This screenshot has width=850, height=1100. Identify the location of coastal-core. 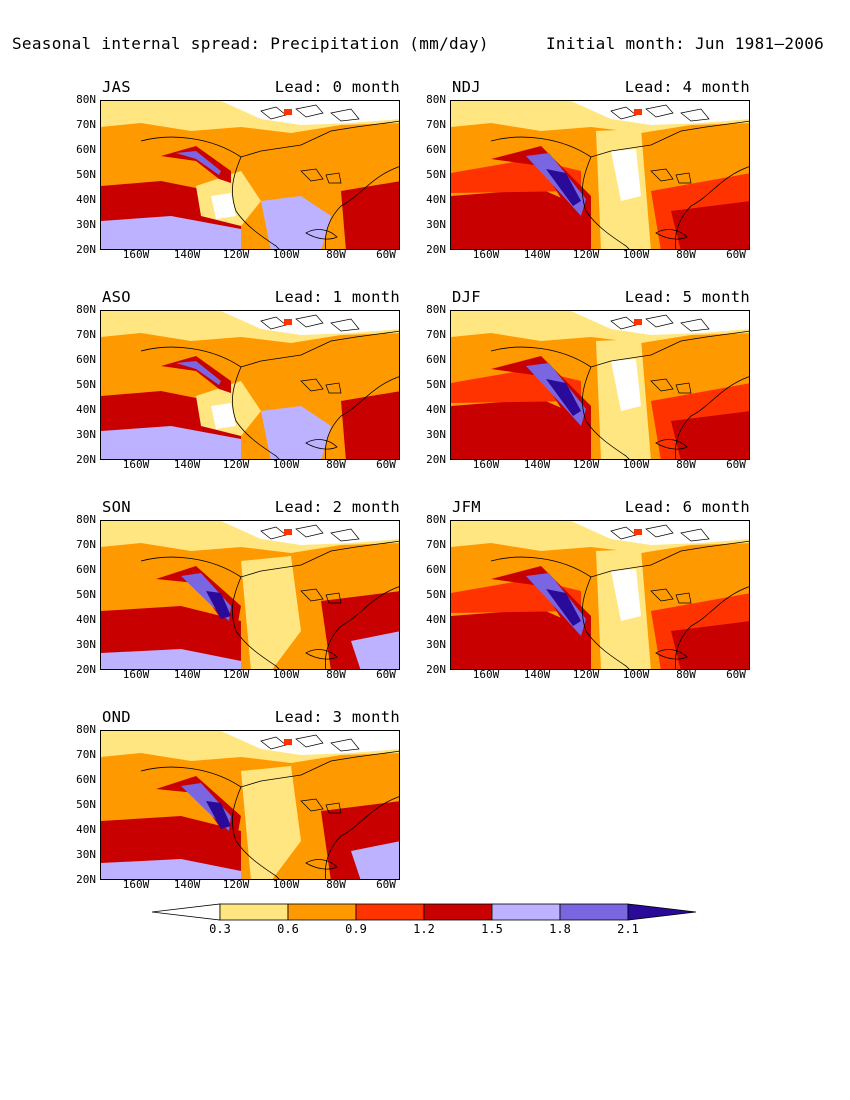
(198, 163).